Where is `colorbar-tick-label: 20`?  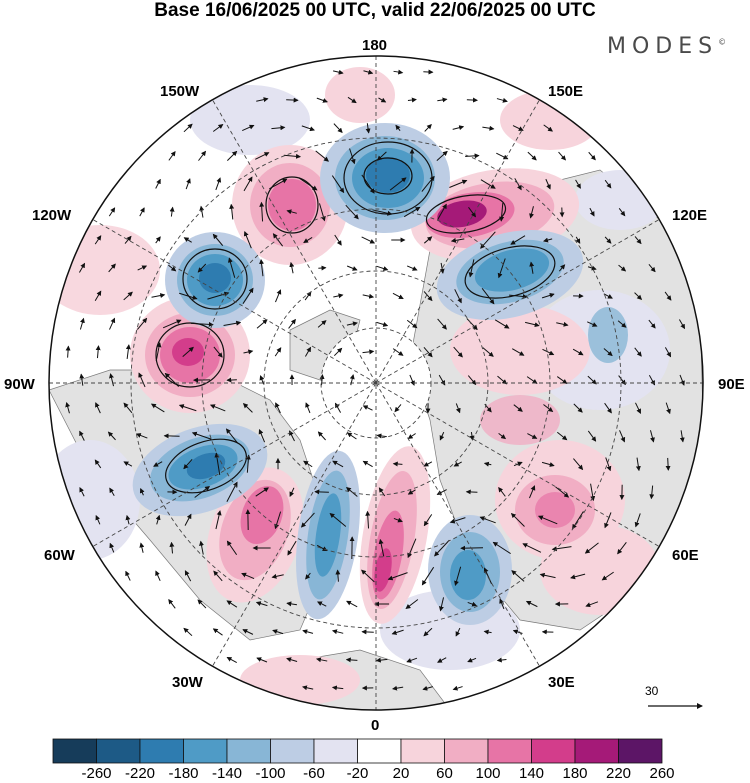
colorbar-tick-label: 20 is located at coordinates (401, 773).